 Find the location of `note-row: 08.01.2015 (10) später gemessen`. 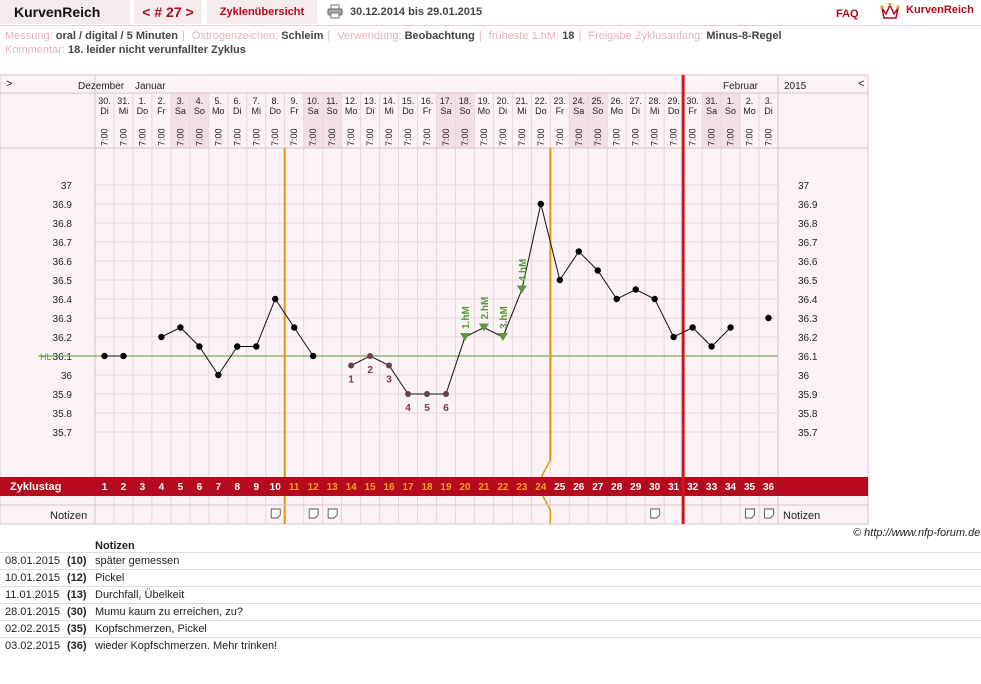

note-row: 08.01.2015 (10) später gemessen is located at coordinates (490, 560).